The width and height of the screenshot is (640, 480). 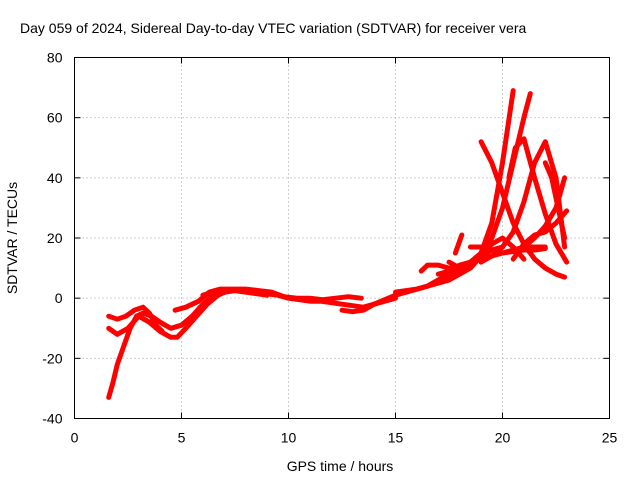 What do you see at coordinates (610, 438) in the screenshot?
I see `x-tick-label: 25` at bounding box center [610, 438].